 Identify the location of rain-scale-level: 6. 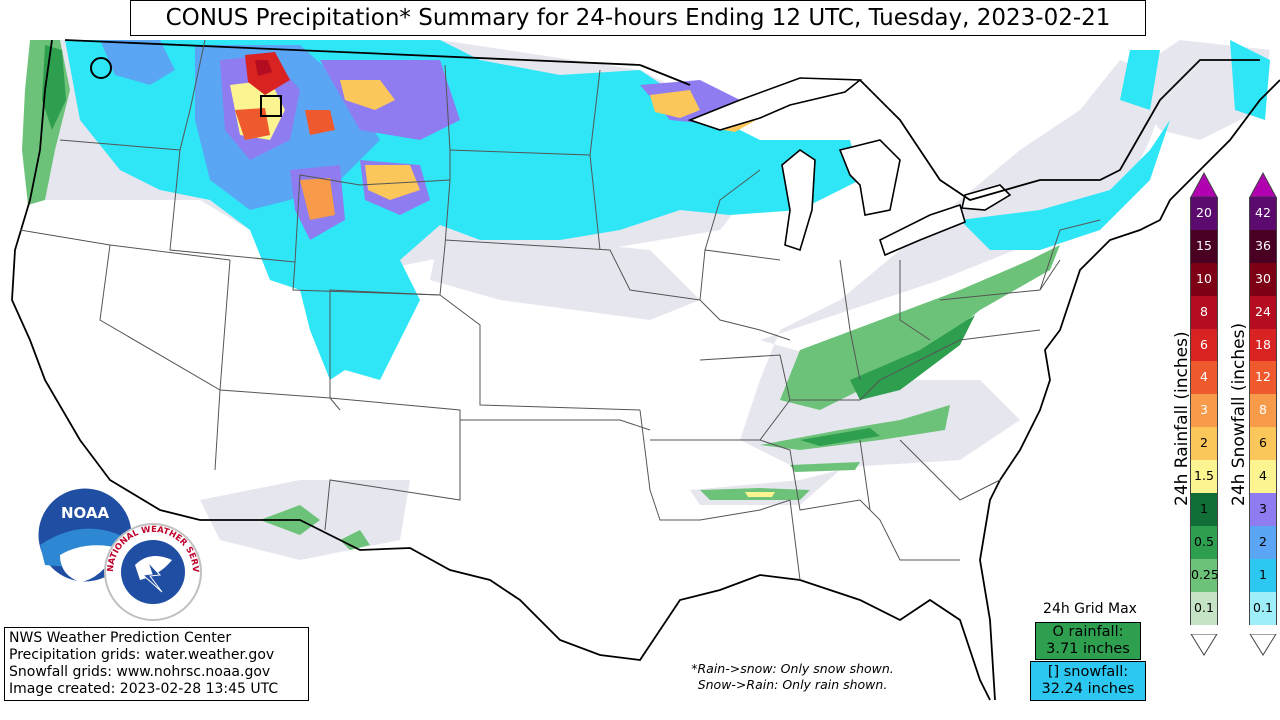
(1204, 345).